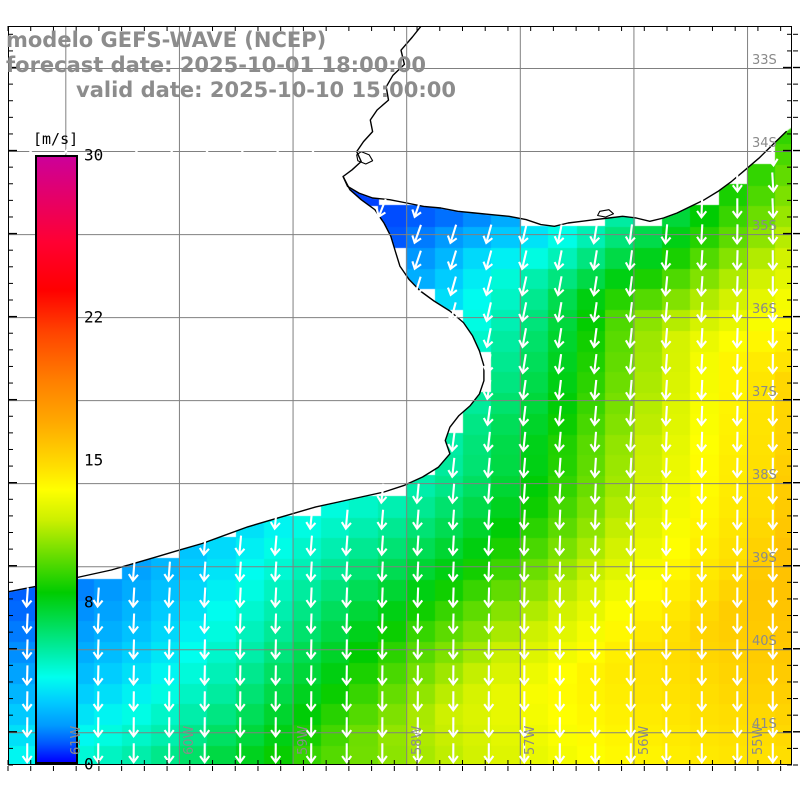  What do you see at coordinates (89, 602) in the screenshot?
I see `colorbar-tick-8: 8` at bounding box center [89, 602].